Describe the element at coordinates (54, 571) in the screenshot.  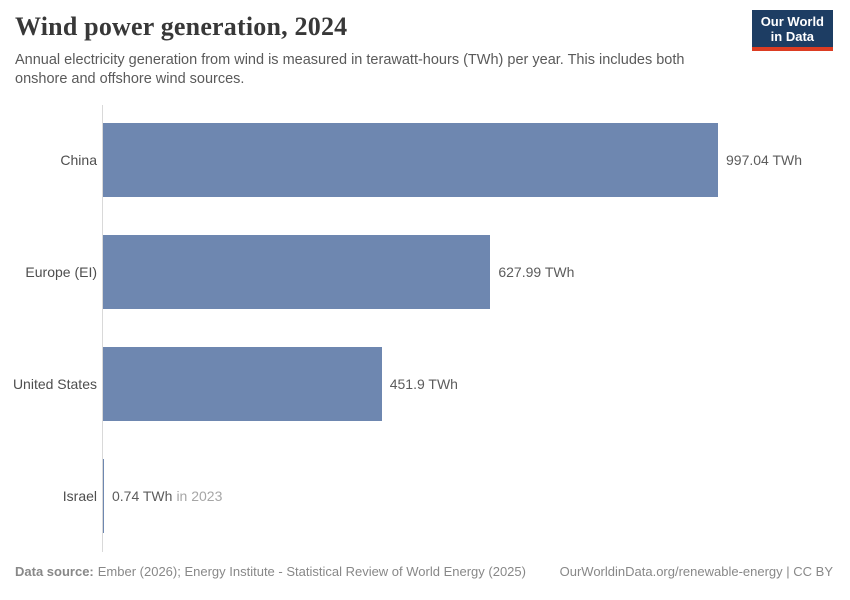
I see `data-source-label: Data source:` at that location.